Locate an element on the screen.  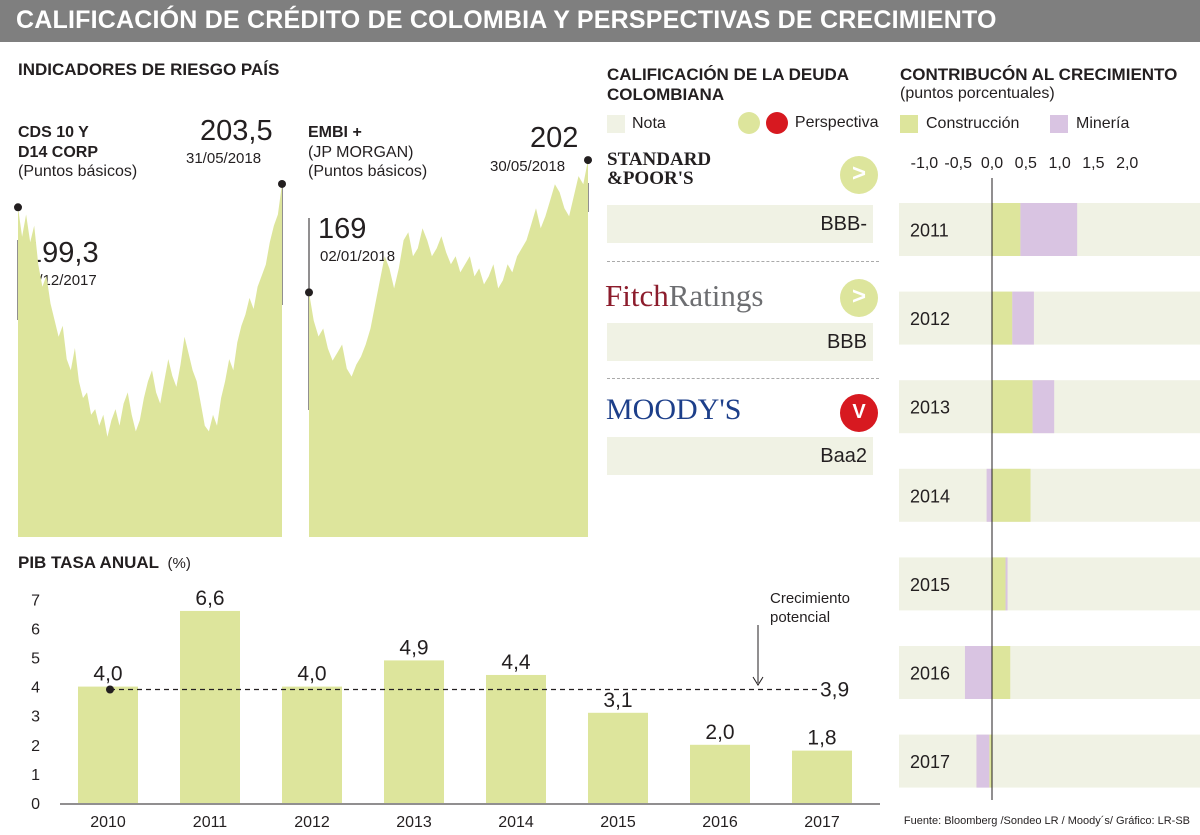
sp-rating-box: BBB- is located at coordinates (740, 224).